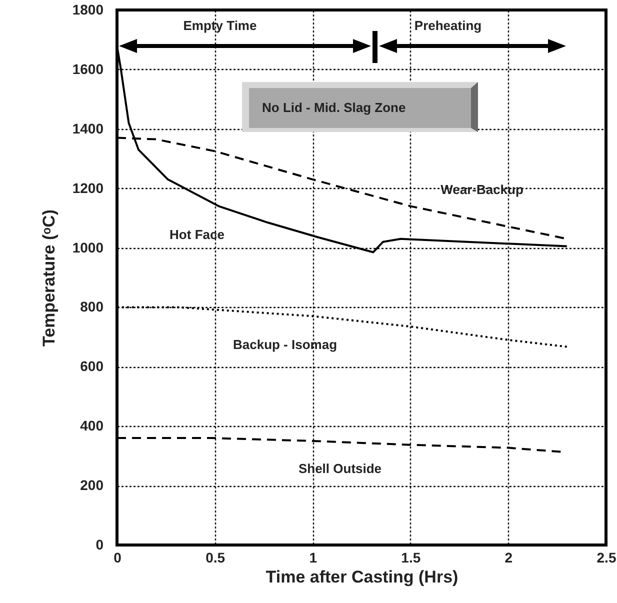  Describe the element at coordinates (92, 366) in the screenshot. I see `y-tick-label: 600` at that location.